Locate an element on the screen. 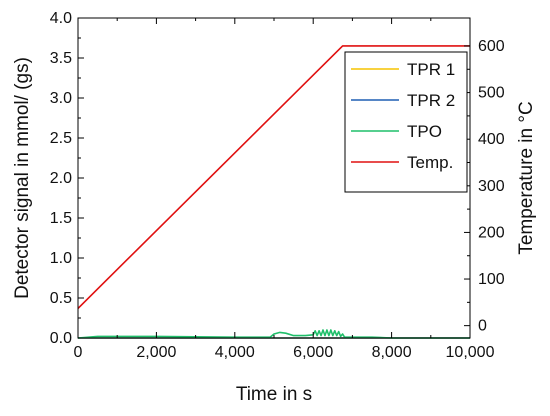 The image size is (550, 416). x-axis-title: Time in s is located at coordinates (274, 394).